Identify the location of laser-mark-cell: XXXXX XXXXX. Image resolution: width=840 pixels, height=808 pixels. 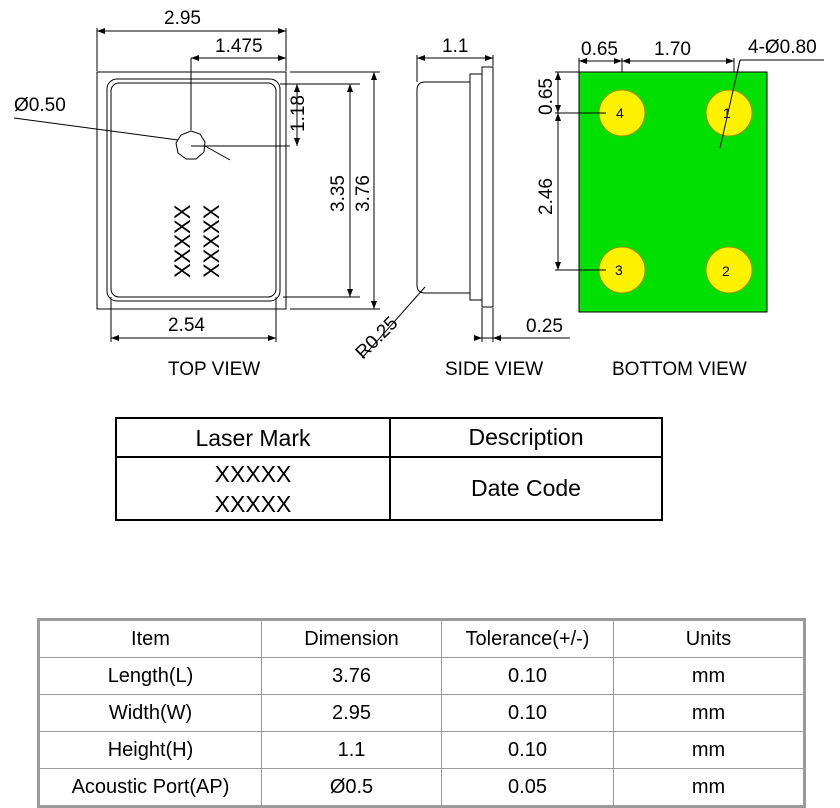
(253, 488).